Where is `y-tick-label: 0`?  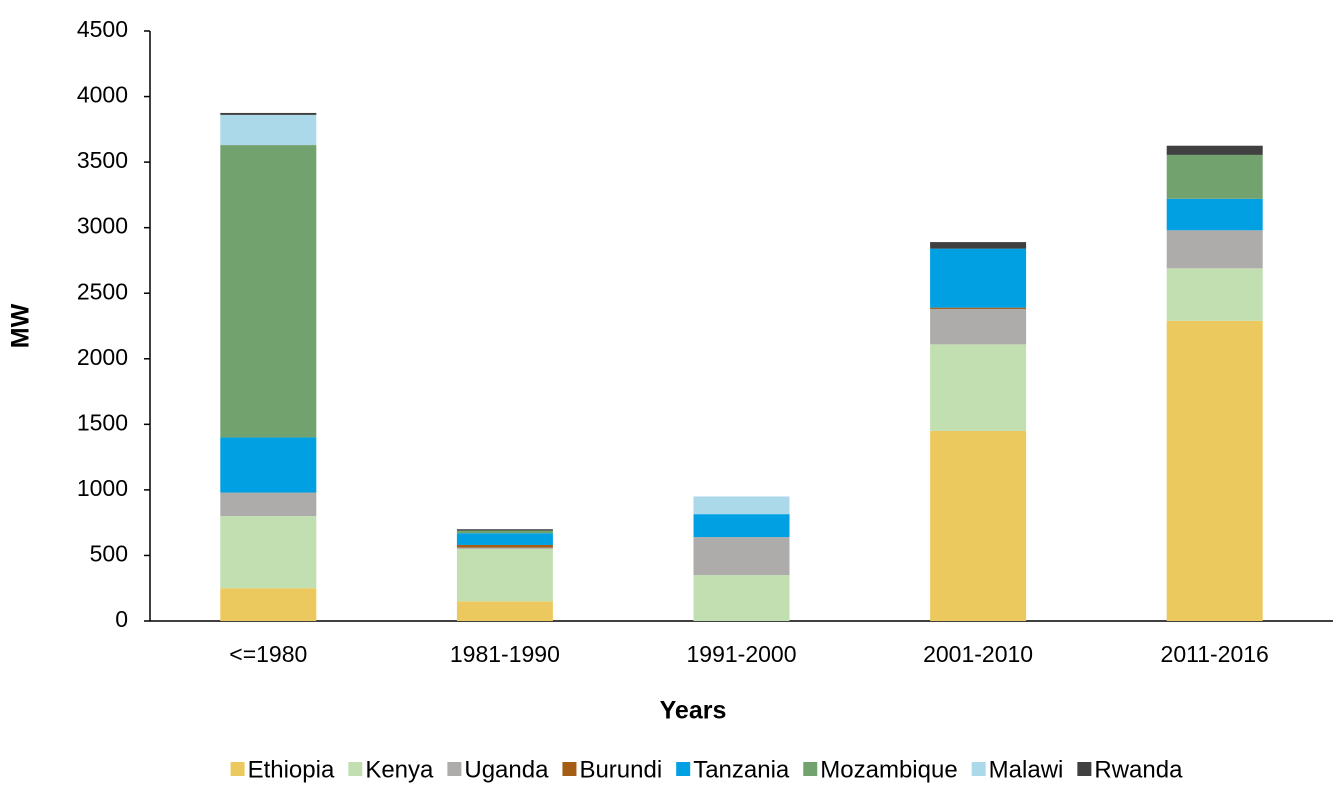 y-tick-label: 0 is located at coordinates (121, 619).